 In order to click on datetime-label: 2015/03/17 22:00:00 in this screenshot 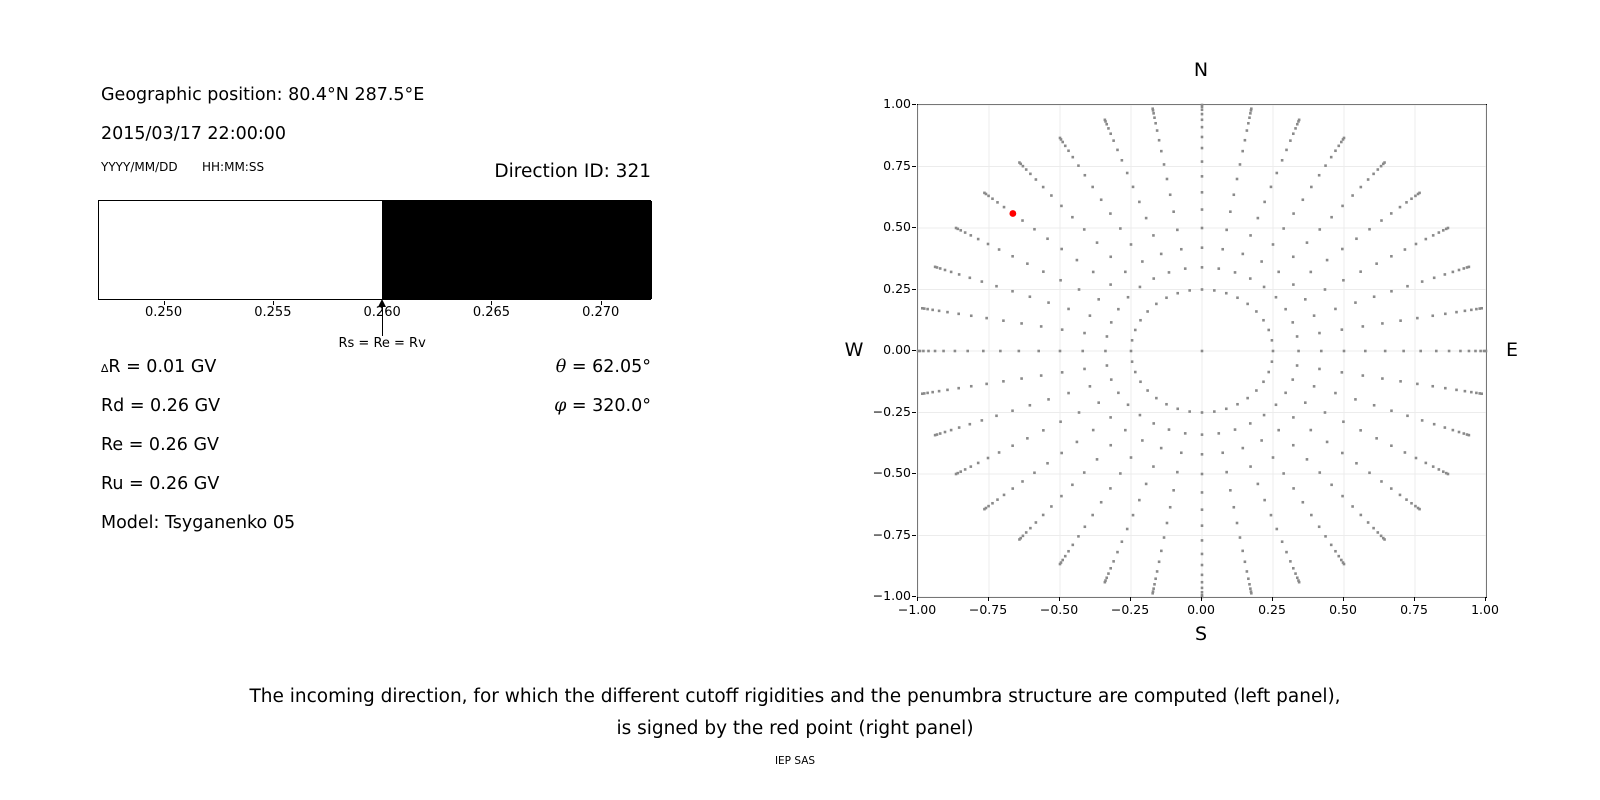, I will do `click(194, 134)`.